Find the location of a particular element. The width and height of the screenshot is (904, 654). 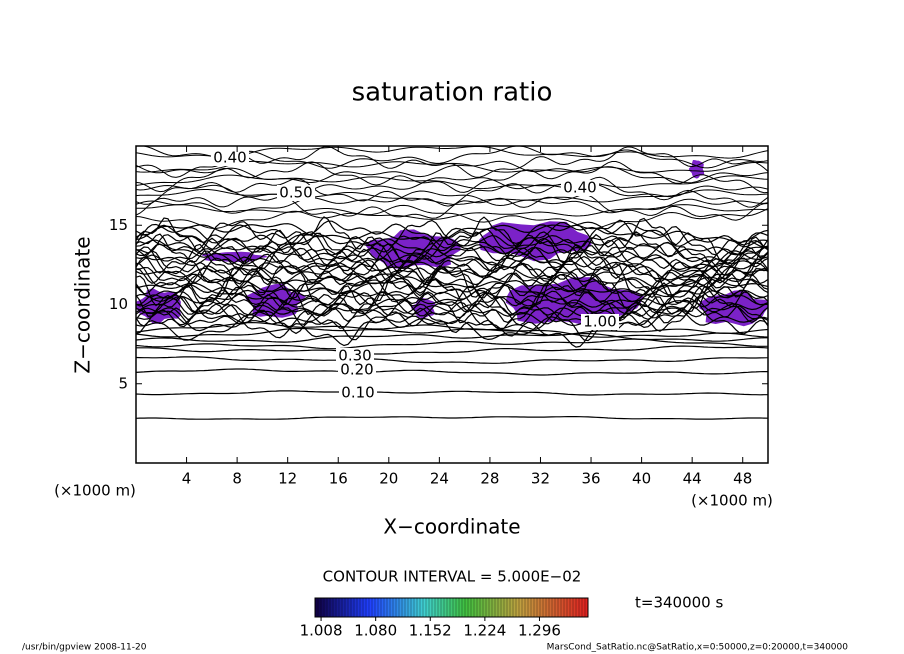

x-tick-label: 16 is located at coordinates (338, 479).